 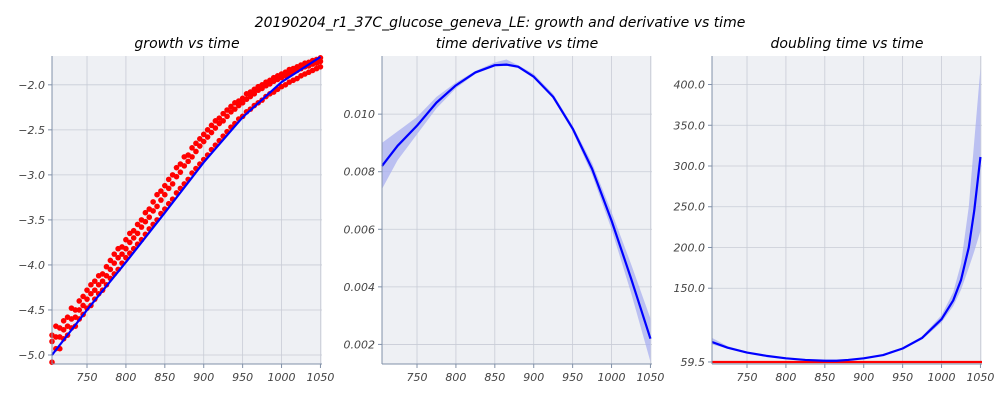 What do you see at coordinates (186, 44) in the screenshot?
I see `panel-title: growth vs time` at bounding box center [186, 44].